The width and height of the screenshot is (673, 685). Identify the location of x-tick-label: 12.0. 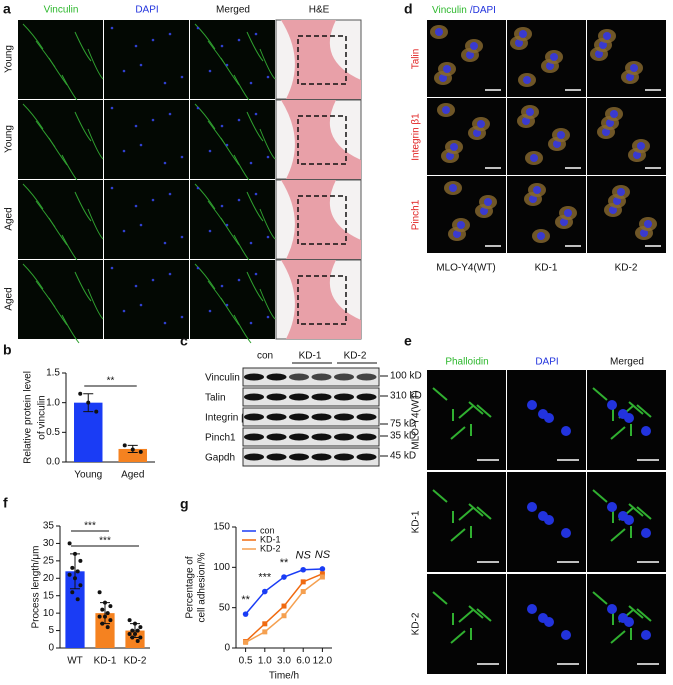
(323, 661).